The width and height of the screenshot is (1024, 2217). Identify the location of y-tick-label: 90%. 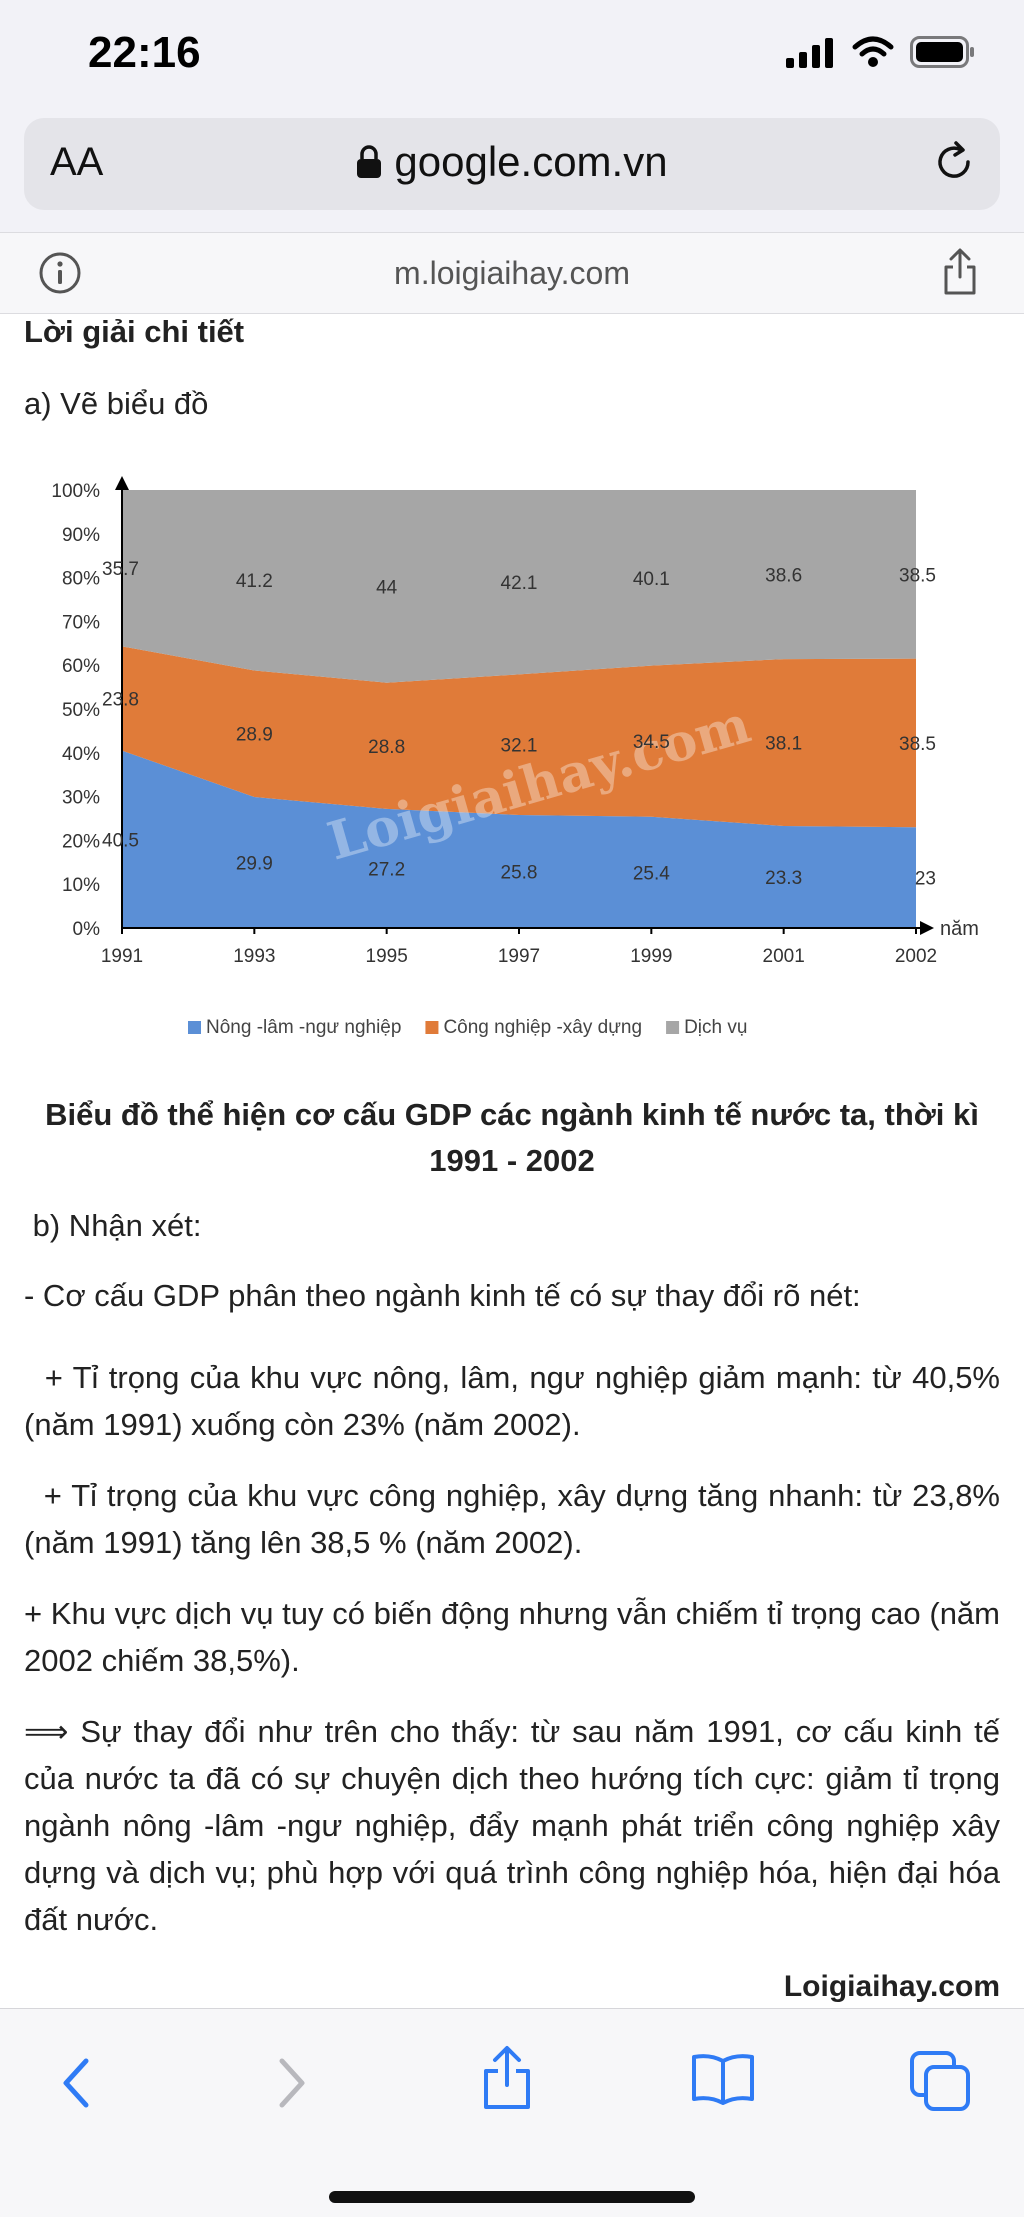
(81, 535).